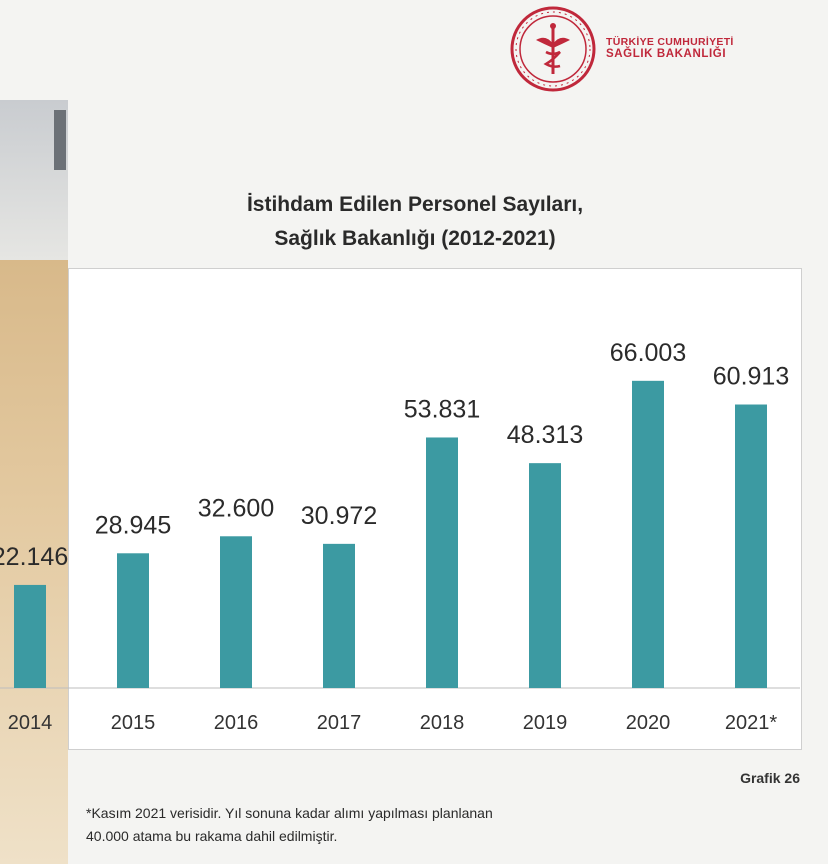  What do you see at coordinates (648, 534) in the screenshot?
I see `bar-2020` at bounding box center [648, 534].